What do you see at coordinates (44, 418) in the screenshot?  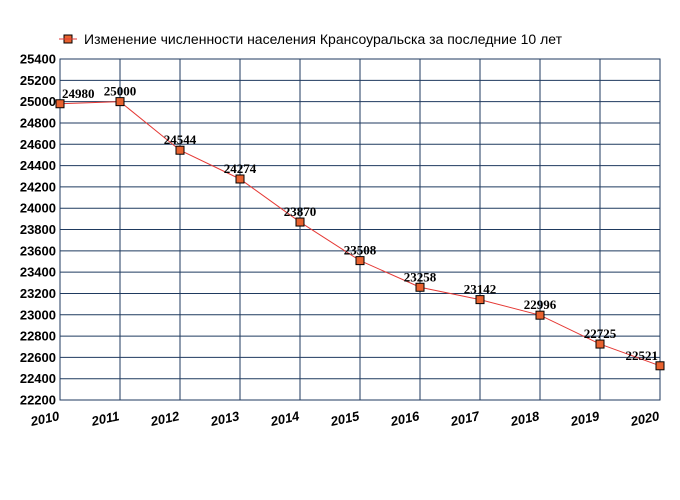 I see `x-tick-label: 2010` at bounding box center [44, 418].